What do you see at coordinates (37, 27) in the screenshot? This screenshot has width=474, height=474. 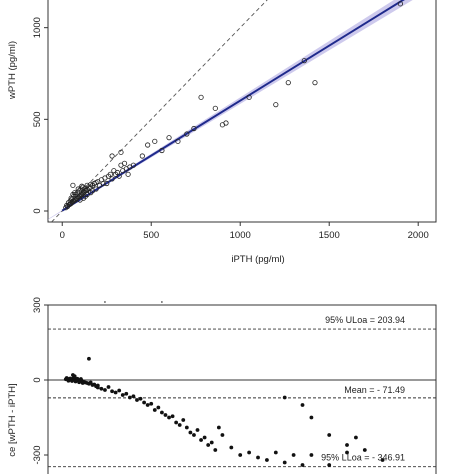 I see `y-tick-label-2: 1000` at bounding box center [37, 27].